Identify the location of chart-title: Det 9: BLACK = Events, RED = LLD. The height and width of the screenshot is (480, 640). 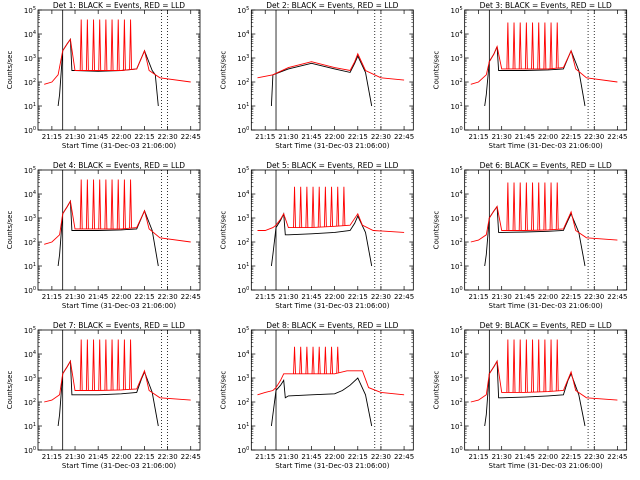
(546, 325).